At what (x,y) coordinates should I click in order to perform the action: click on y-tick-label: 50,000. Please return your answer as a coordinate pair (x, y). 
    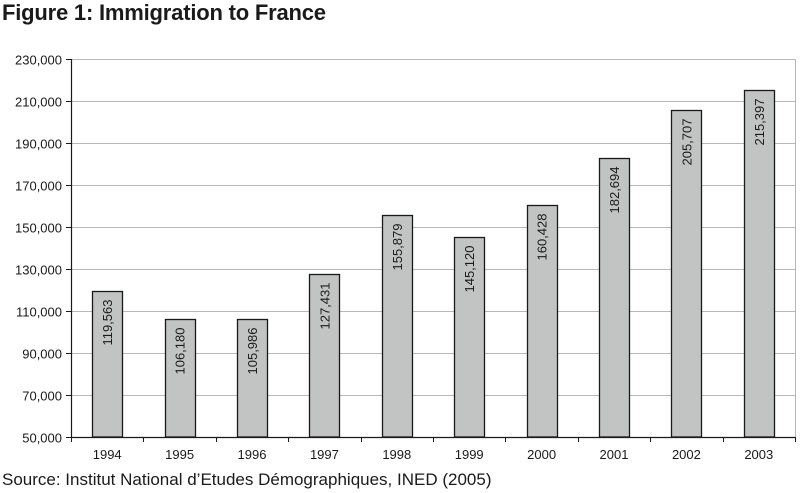
    Looking at the image, I should click on (42, 438).